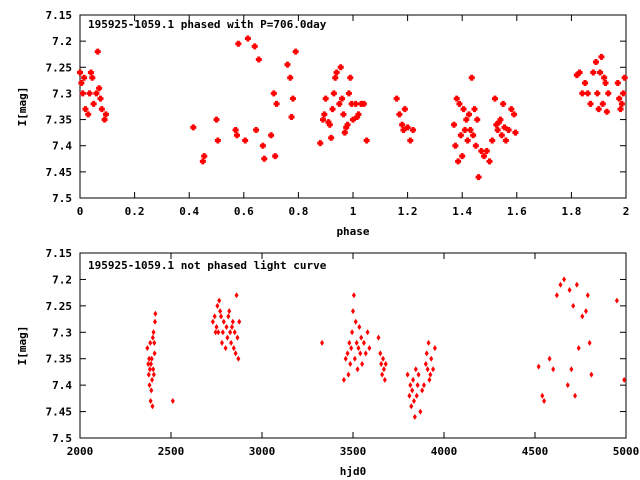  What do you see at coordinates (408, 211) in the screenshot?
I see `x-tick-label: 1.2` at bounding box center [408, 211].